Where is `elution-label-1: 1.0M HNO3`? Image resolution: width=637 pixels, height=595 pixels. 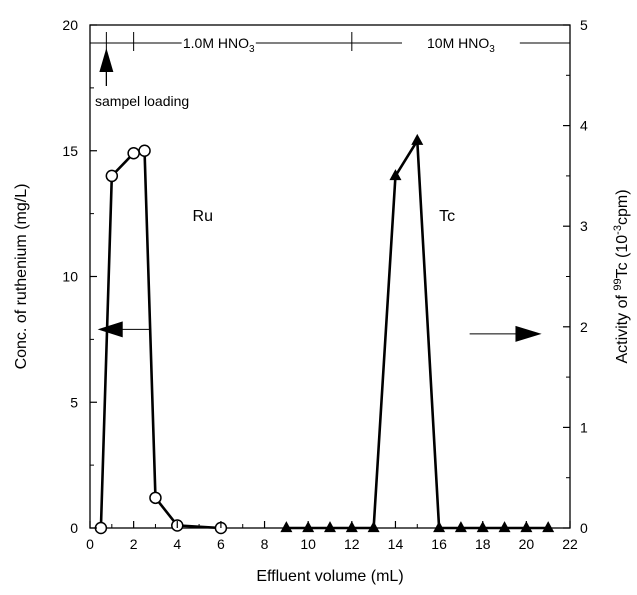
elution-label-1: 1.0M HNO3 is located at coordinates (219, 45).